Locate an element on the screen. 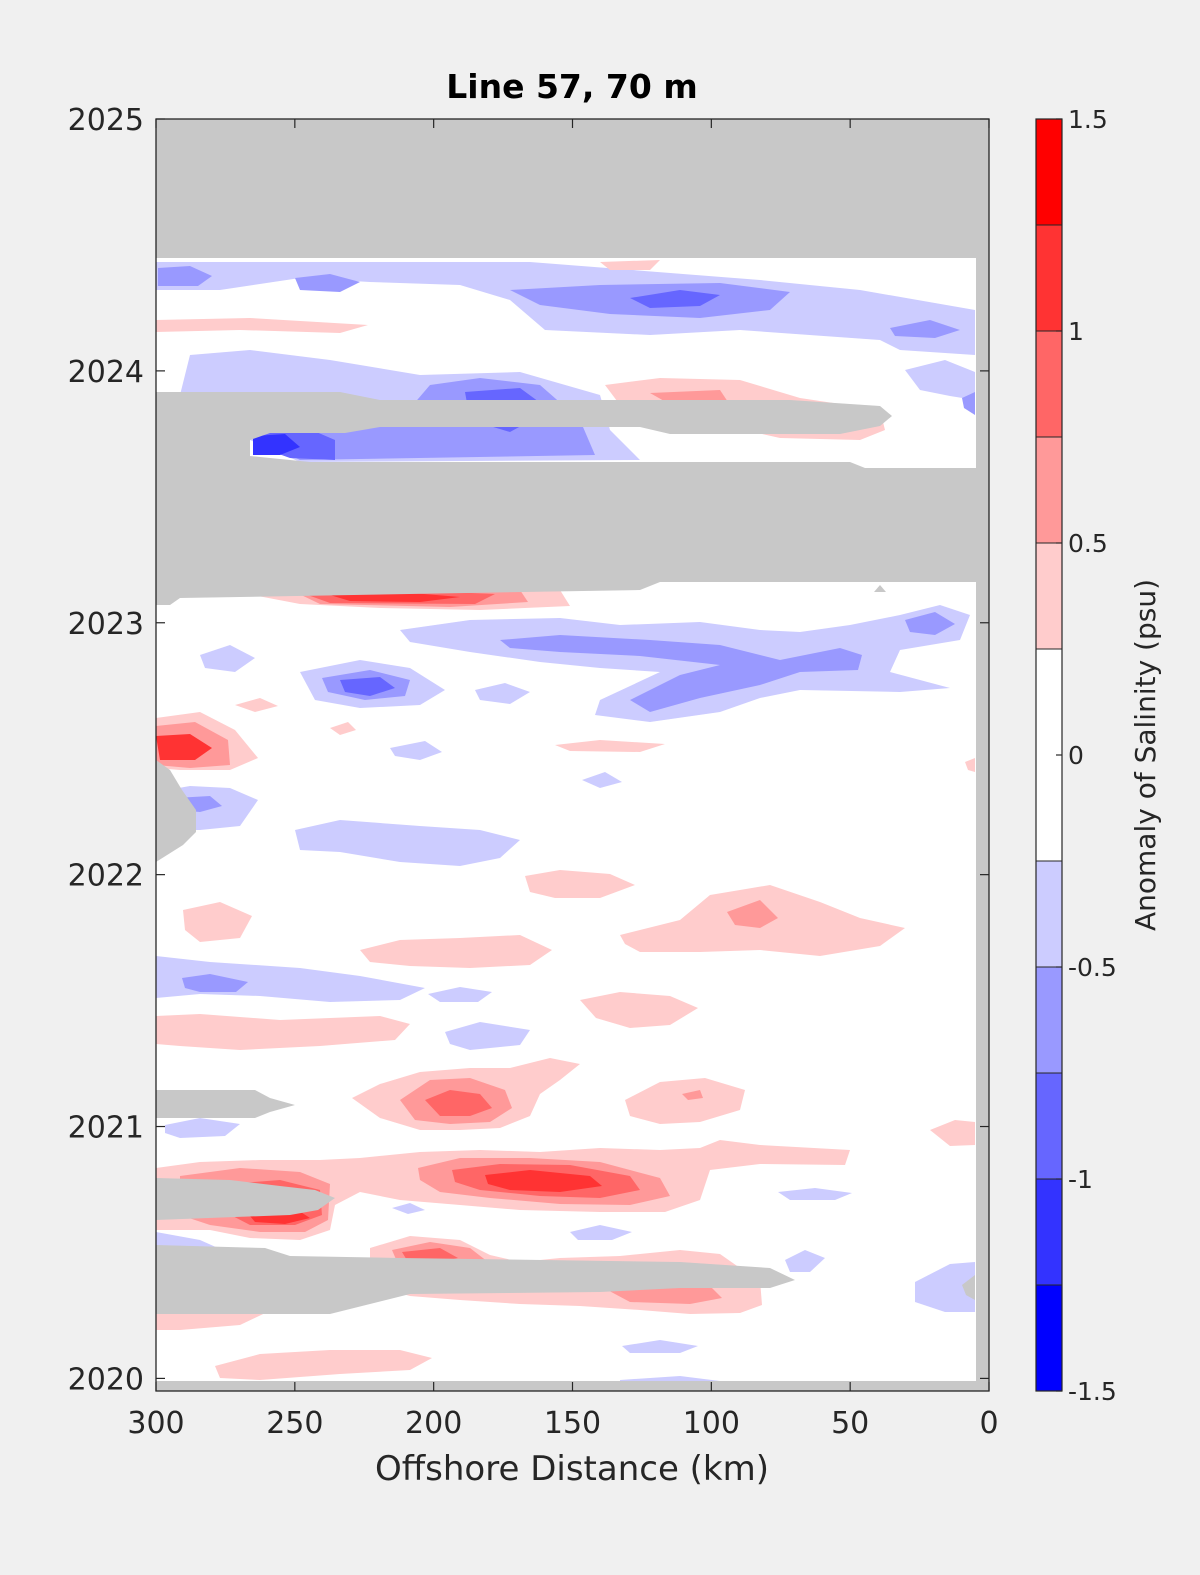 The width and height of the screenshot is (1200, 1575). x-tick-label: 250 is located at coordinates (294, 1423).